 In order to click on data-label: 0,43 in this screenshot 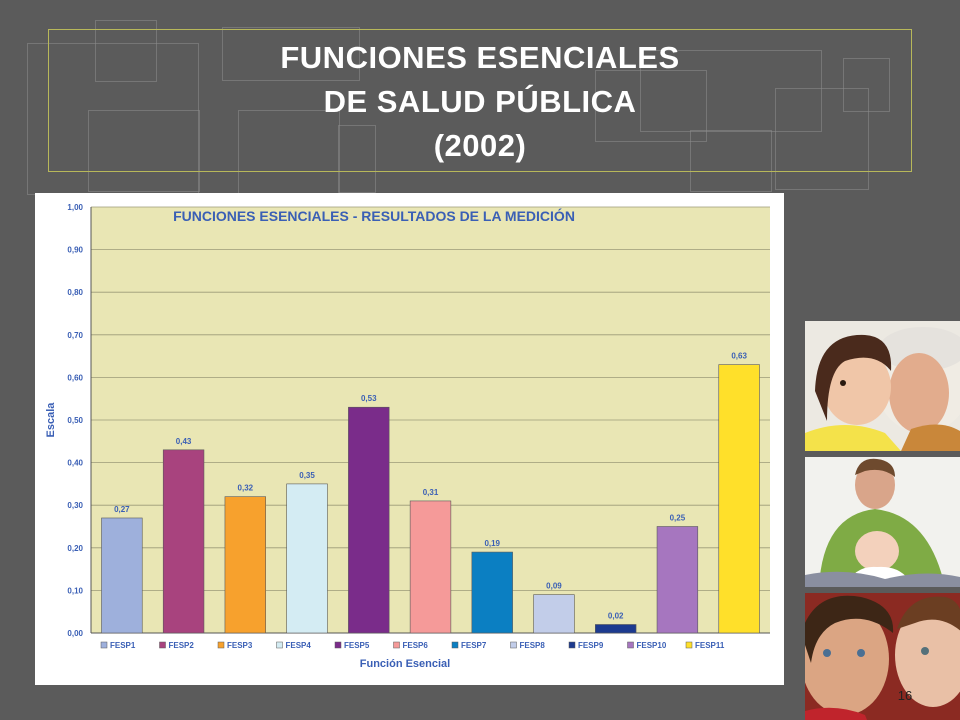, I will do `click(184, 441)`.